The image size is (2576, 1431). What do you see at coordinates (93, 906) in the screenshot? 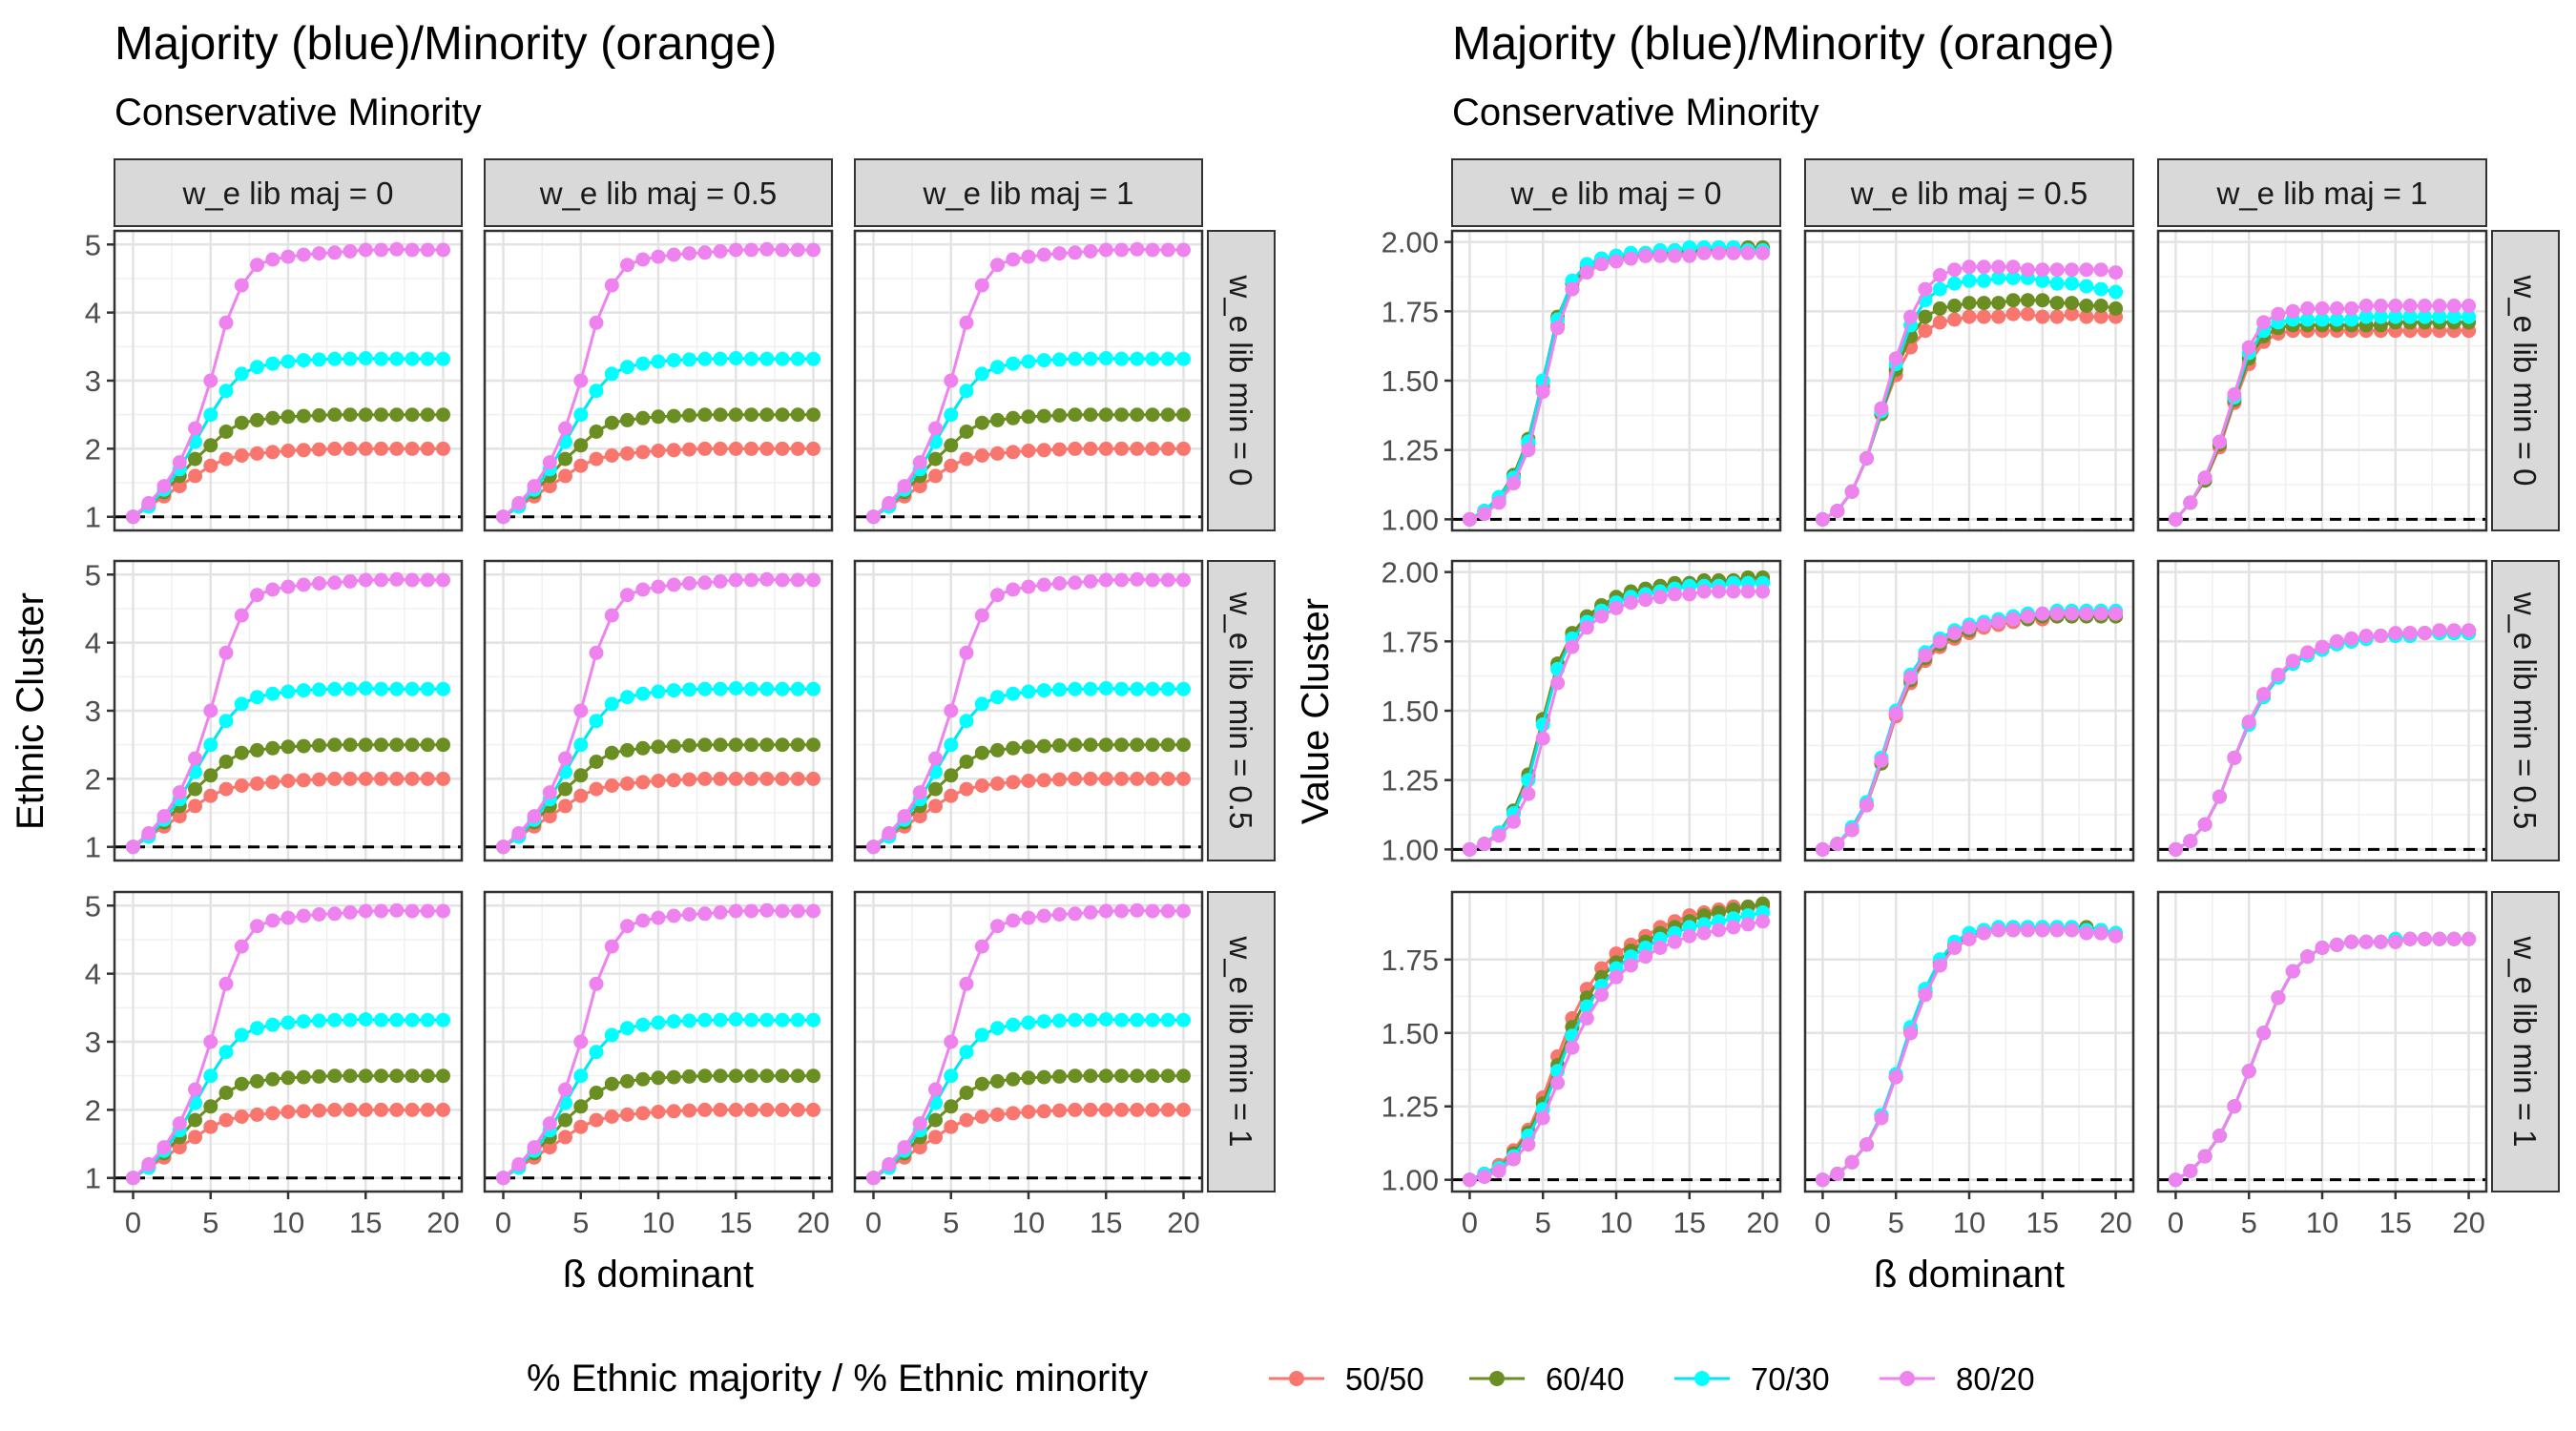
I see `y-tick-label: 5` at bounding box center [93, 906].